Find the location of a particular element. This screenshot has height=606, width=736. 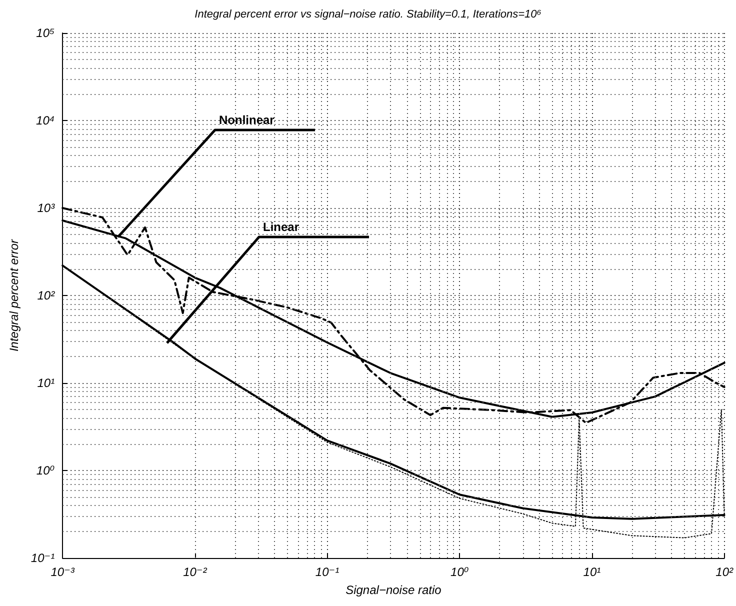

y-tick-label: 10² is located at coordinates (46, 295).